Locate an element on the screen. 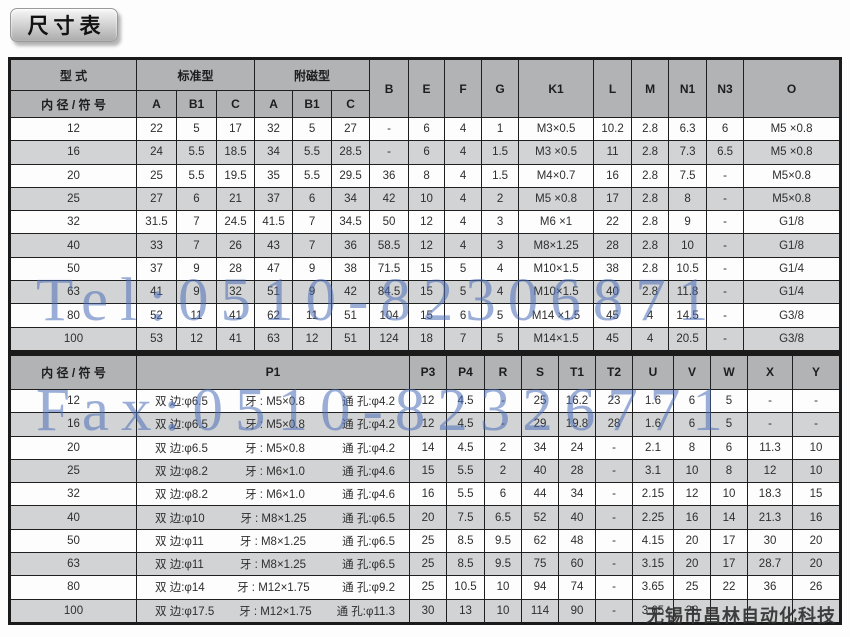 This screenshot has width=850, height=637. value-cell: 10.2 is located at coordinates (613, 129).